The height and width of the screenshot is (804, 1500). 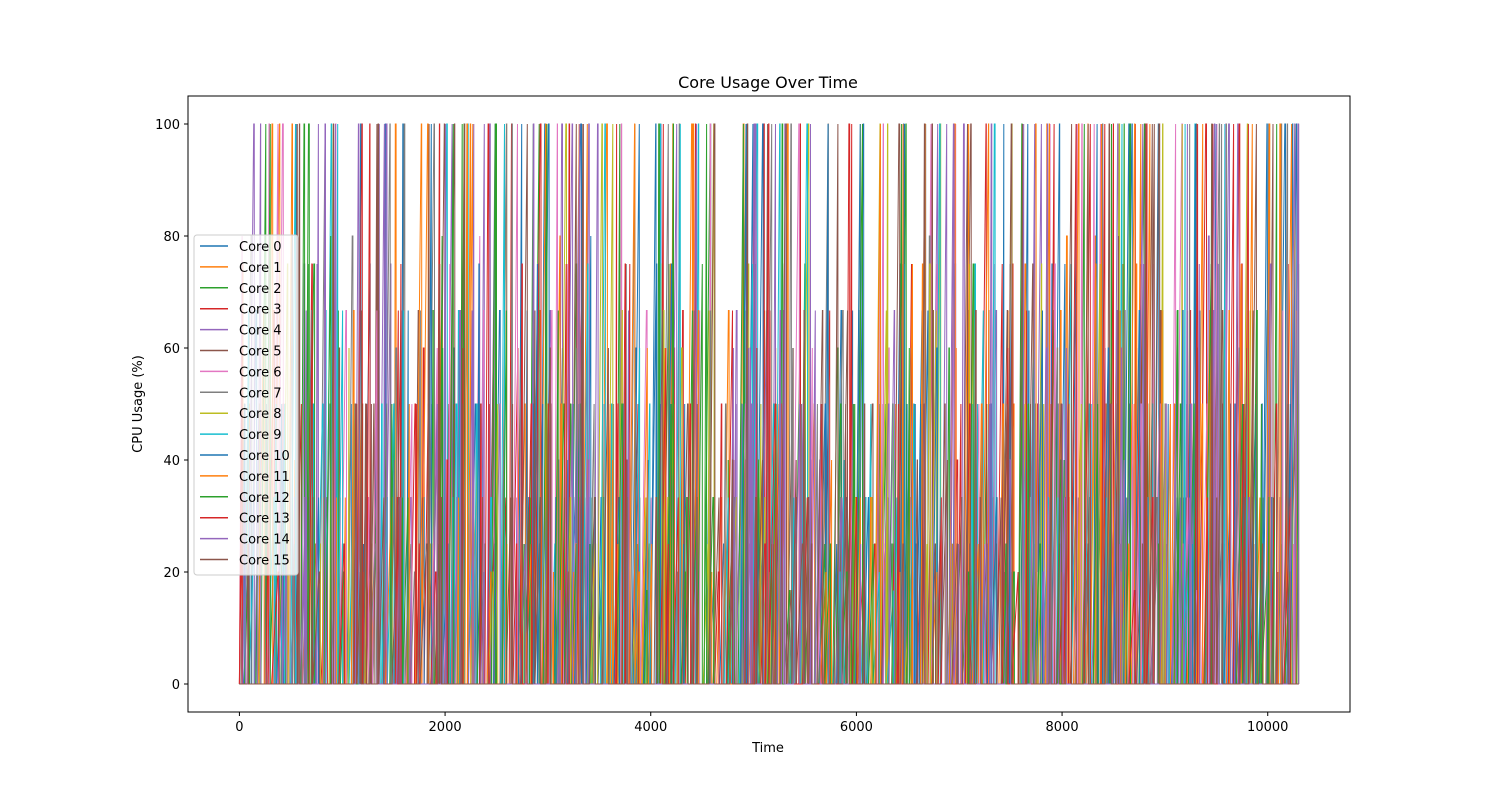 What do you see at coordinates (264, 477) in the screenshot?
I see `legend-label: Core 11` at bounding box center [264, 477].